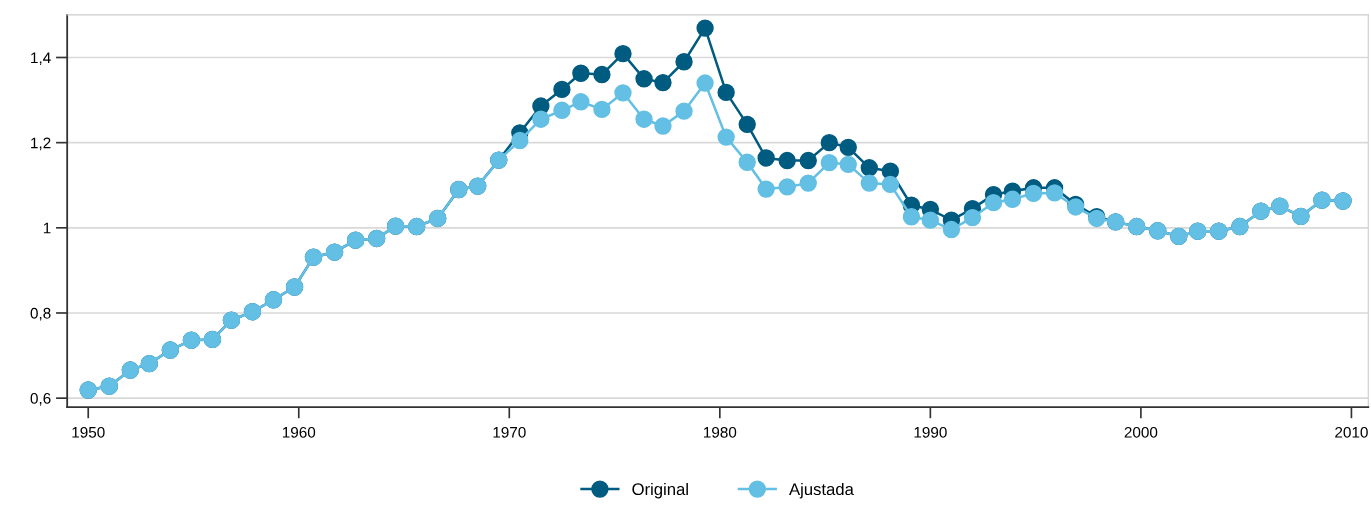 The width and height of the screenshot is (1371, 514). Describe the element at coordinates (1351, 432) in the screenshot. I see `x-tick-label: 2010` at that location.